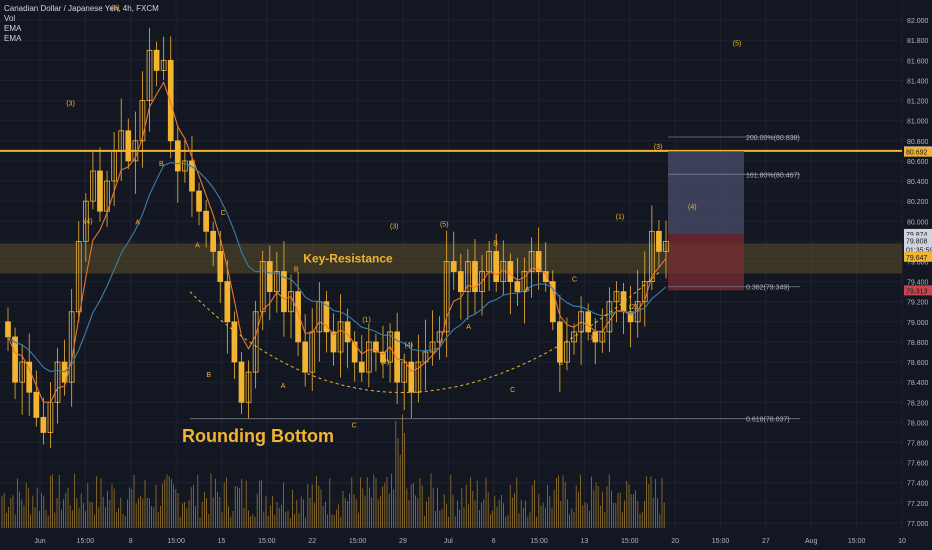  Describe the element at coordinates (296, 270) in the screenshot. I see `wave-label: B` at that location.